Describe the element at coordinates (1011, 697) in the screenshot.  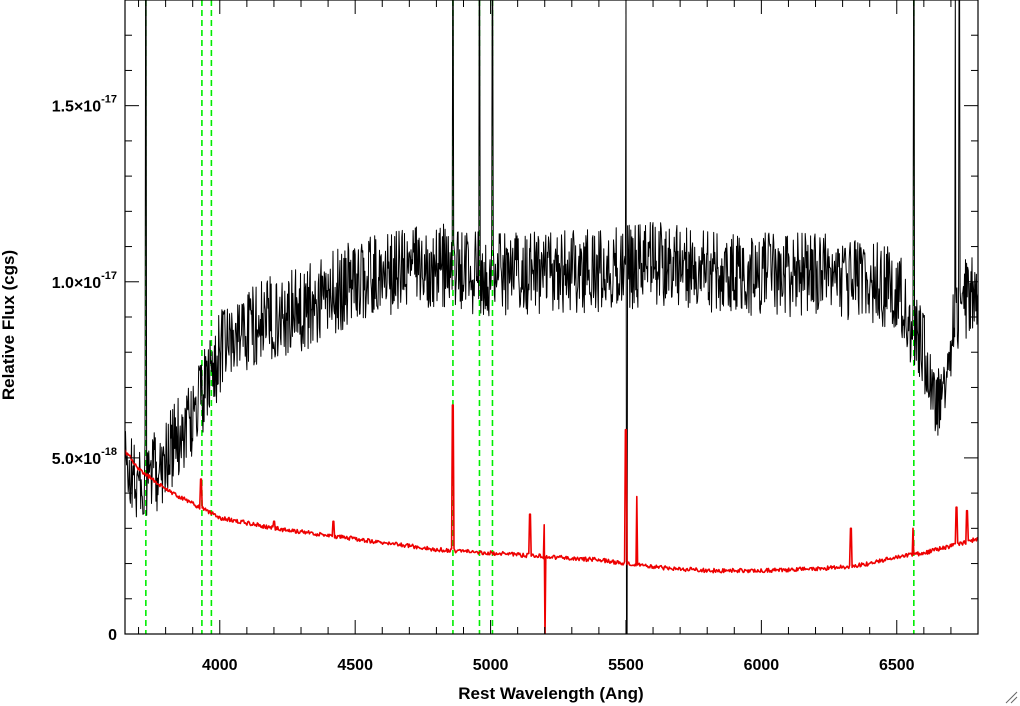
I see `resize-grip-icon` at that location.